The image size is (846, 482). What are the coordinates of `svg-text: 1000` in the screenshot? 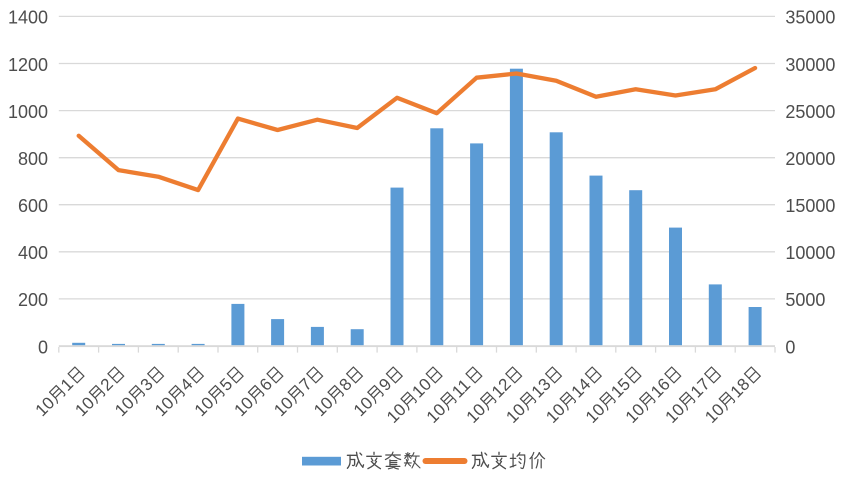 It's located at (28, 112).